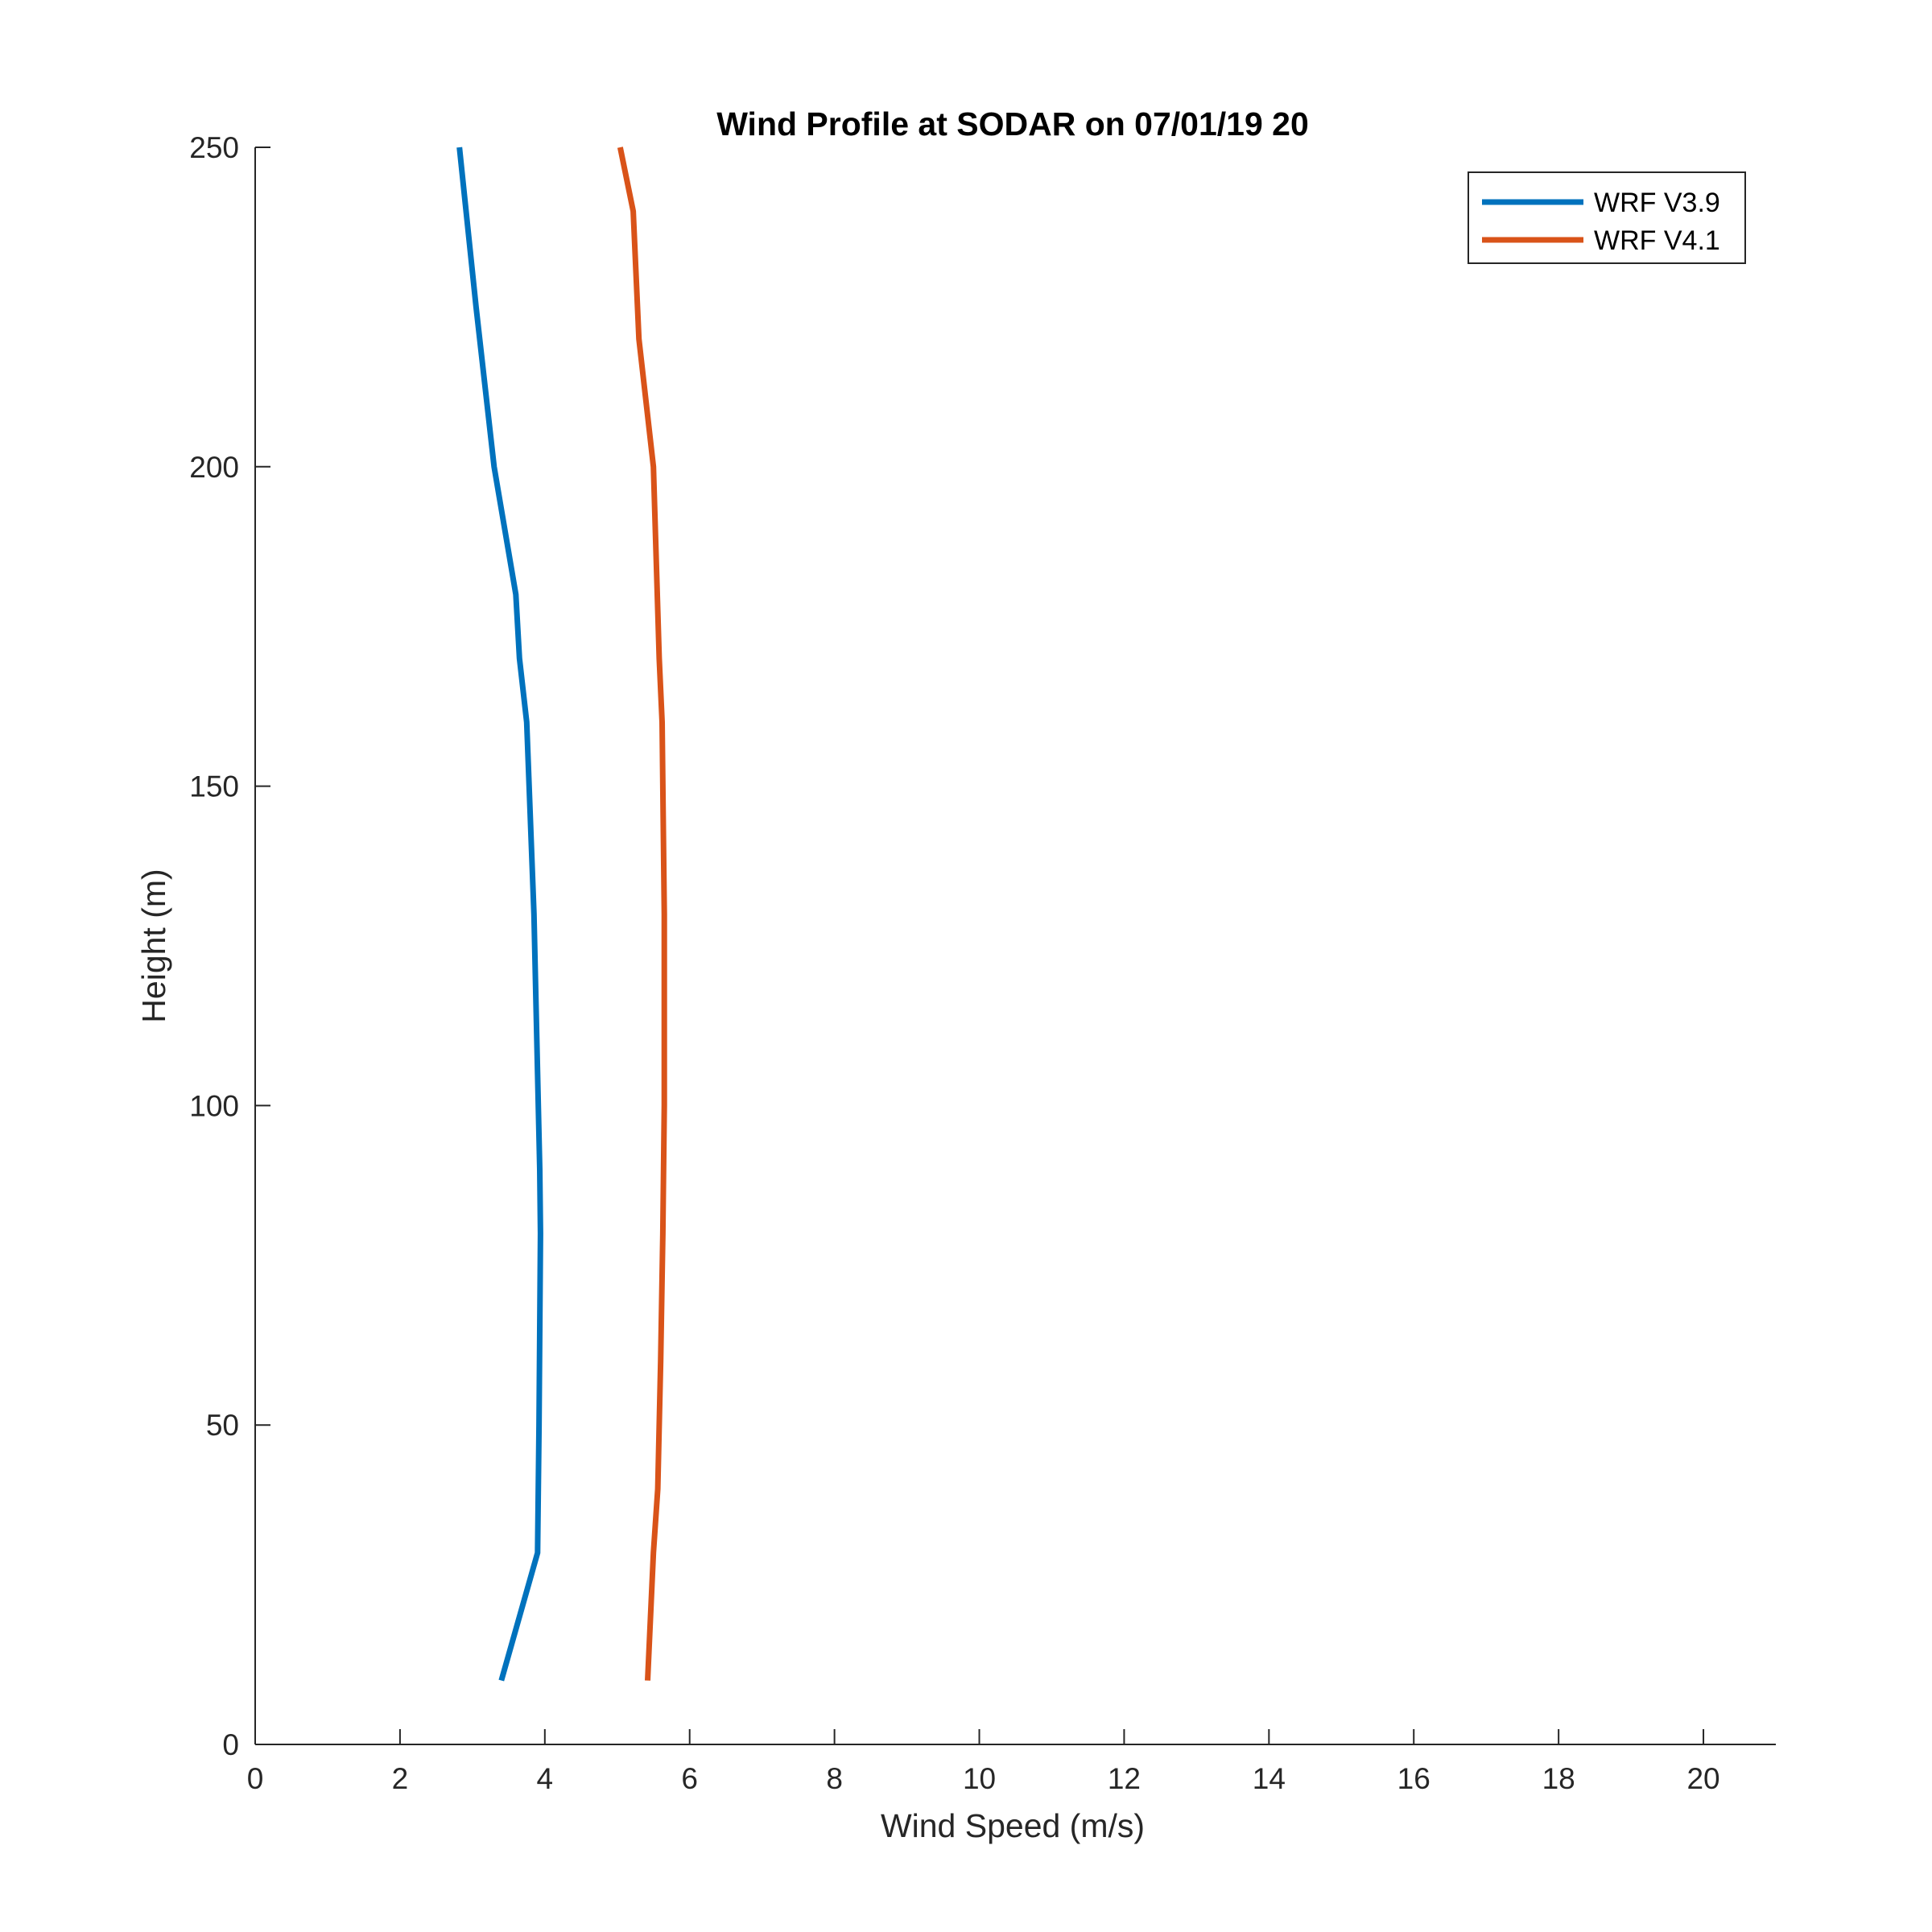 The width and height of the screenshot is (1932, 1932). What do you see at coordinates (1702, 1778) in the screenshot?
I see `x-tick-label: 20` at bounding box center [1702, 1778].